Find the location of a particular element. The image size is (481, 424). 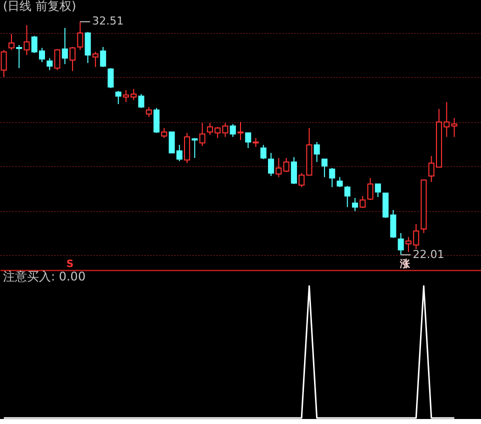

annotation: 32.51 is located at coordinates (108, 21).